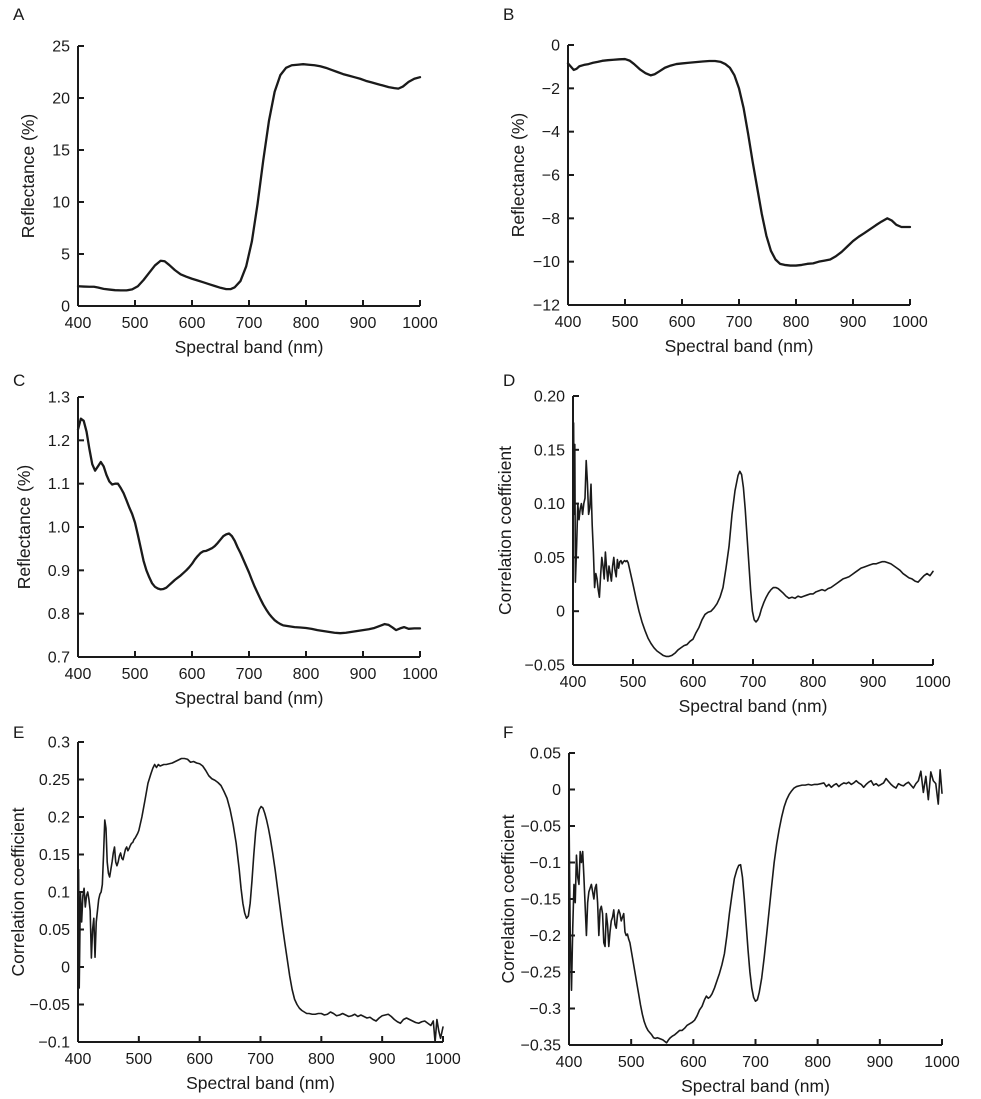 The height and width of the screenshot is (1099, 981). I want to click on y-tick-label: −10, so click(546, 262).